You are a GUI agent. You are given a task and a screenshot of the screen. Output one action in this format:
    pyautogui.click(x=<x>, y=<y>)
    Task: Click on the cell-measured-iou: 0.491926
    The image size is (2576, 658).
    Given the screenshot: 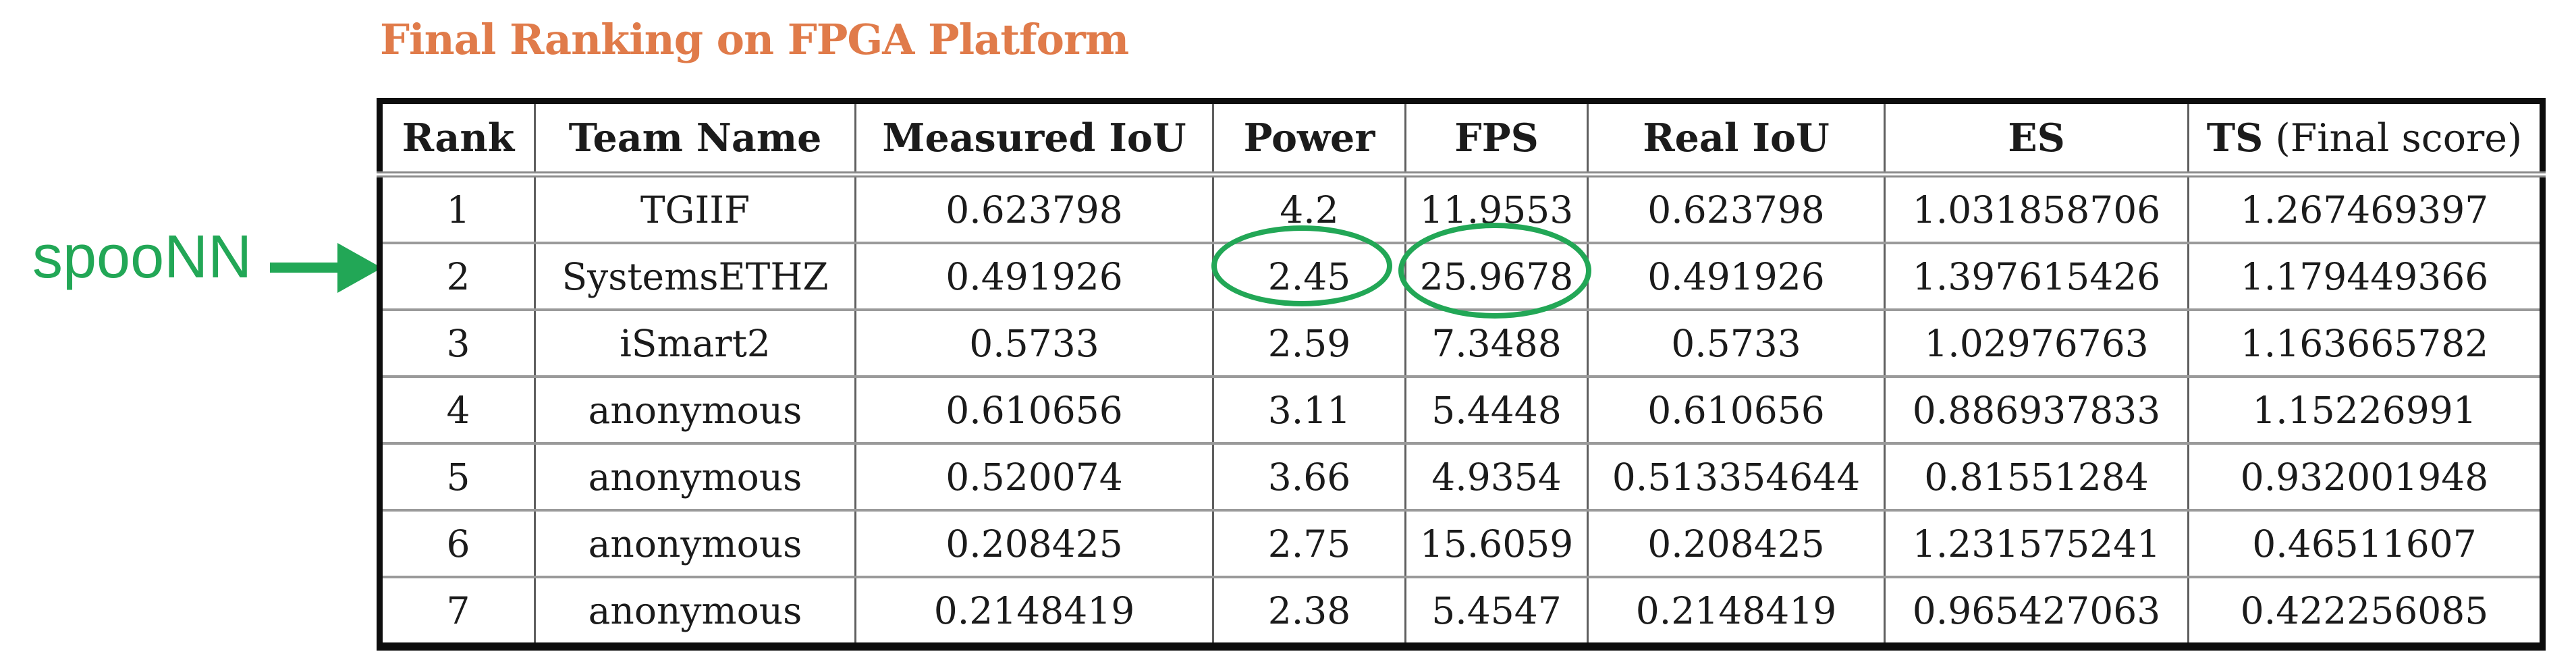 What is the action you would take?
    pyautogui.click(x=1033, y=276)
    